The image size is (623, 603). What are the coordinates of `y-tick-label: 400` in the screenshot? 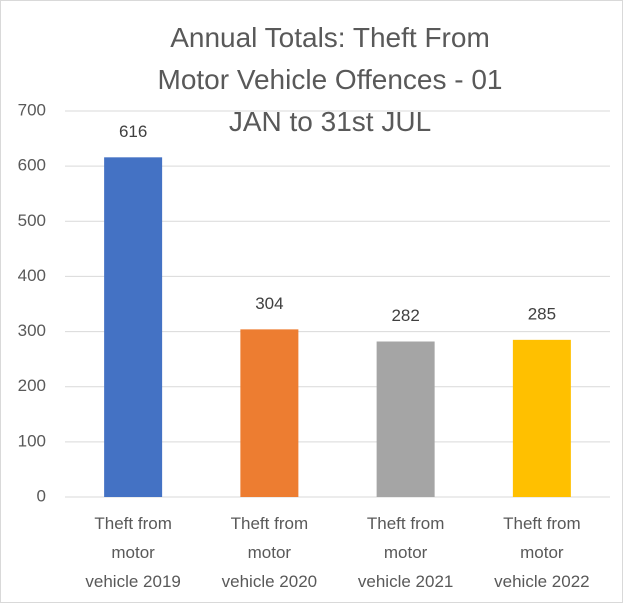 It's located at (32, 275).